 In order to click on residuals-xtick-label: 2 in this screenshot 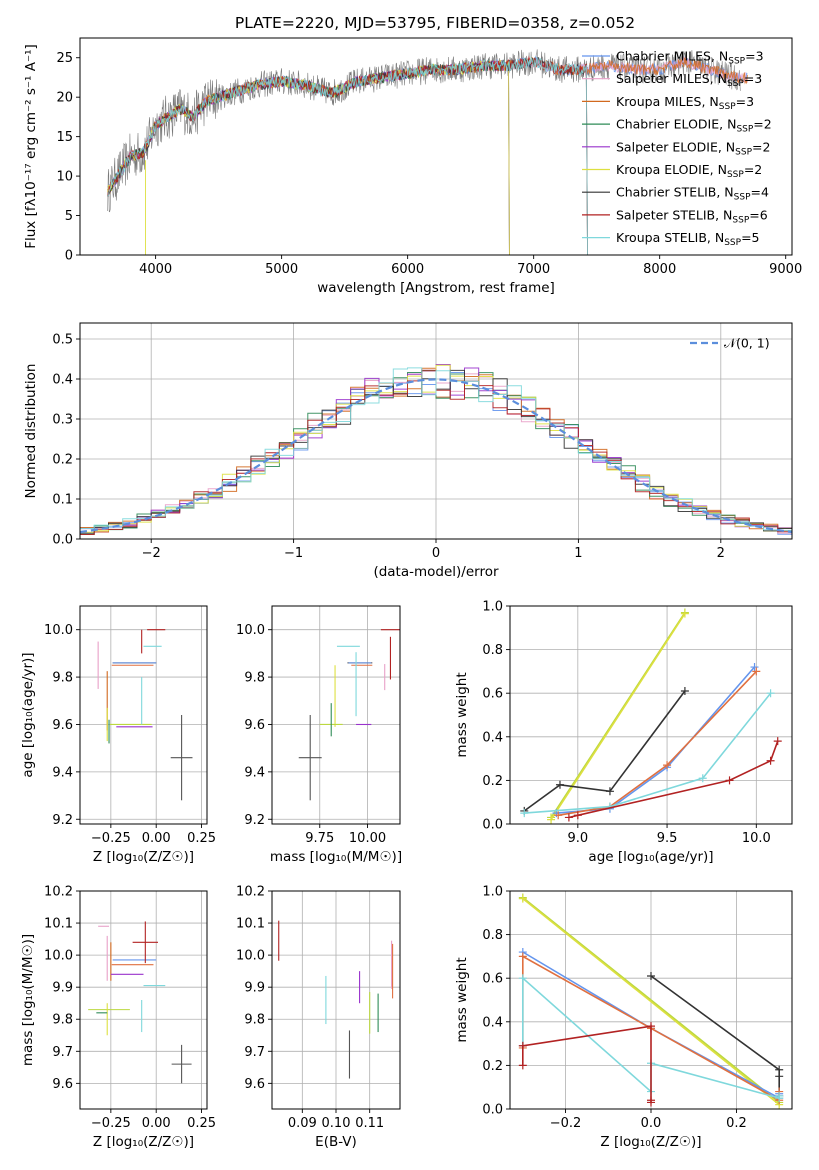, I will do `click(721, 553)`.